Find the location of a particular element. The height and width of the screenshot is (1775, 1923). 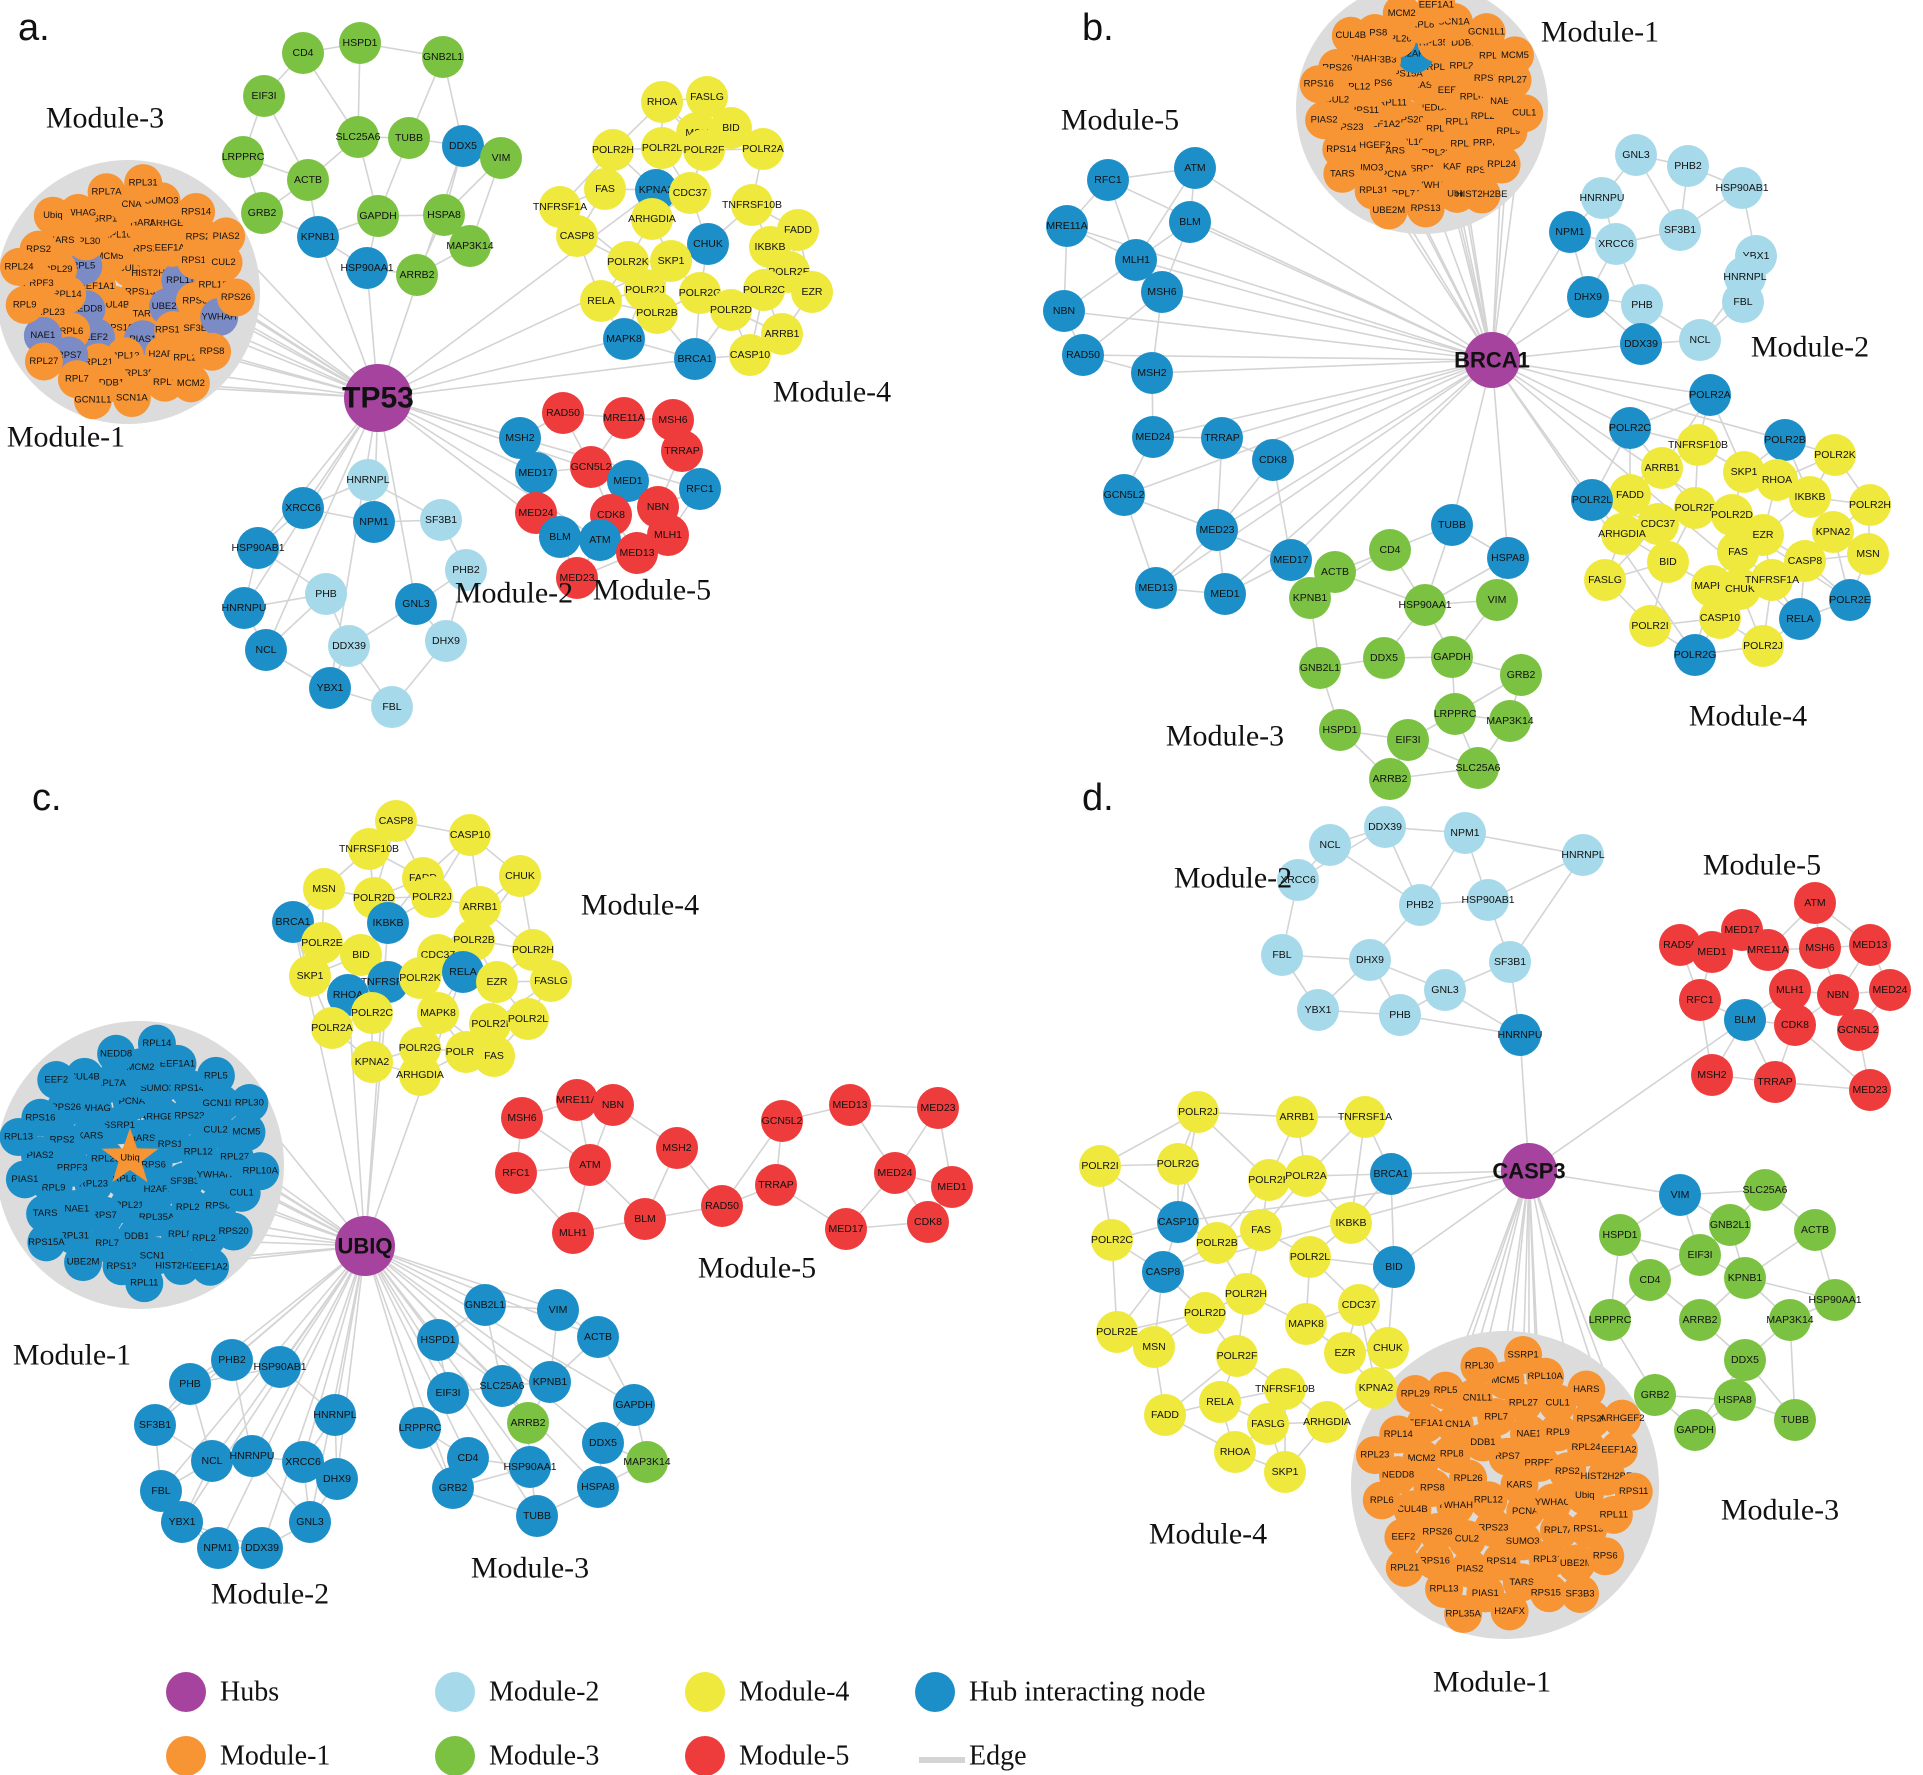

node-UBE2M is located at coordinates (1576, 1563).